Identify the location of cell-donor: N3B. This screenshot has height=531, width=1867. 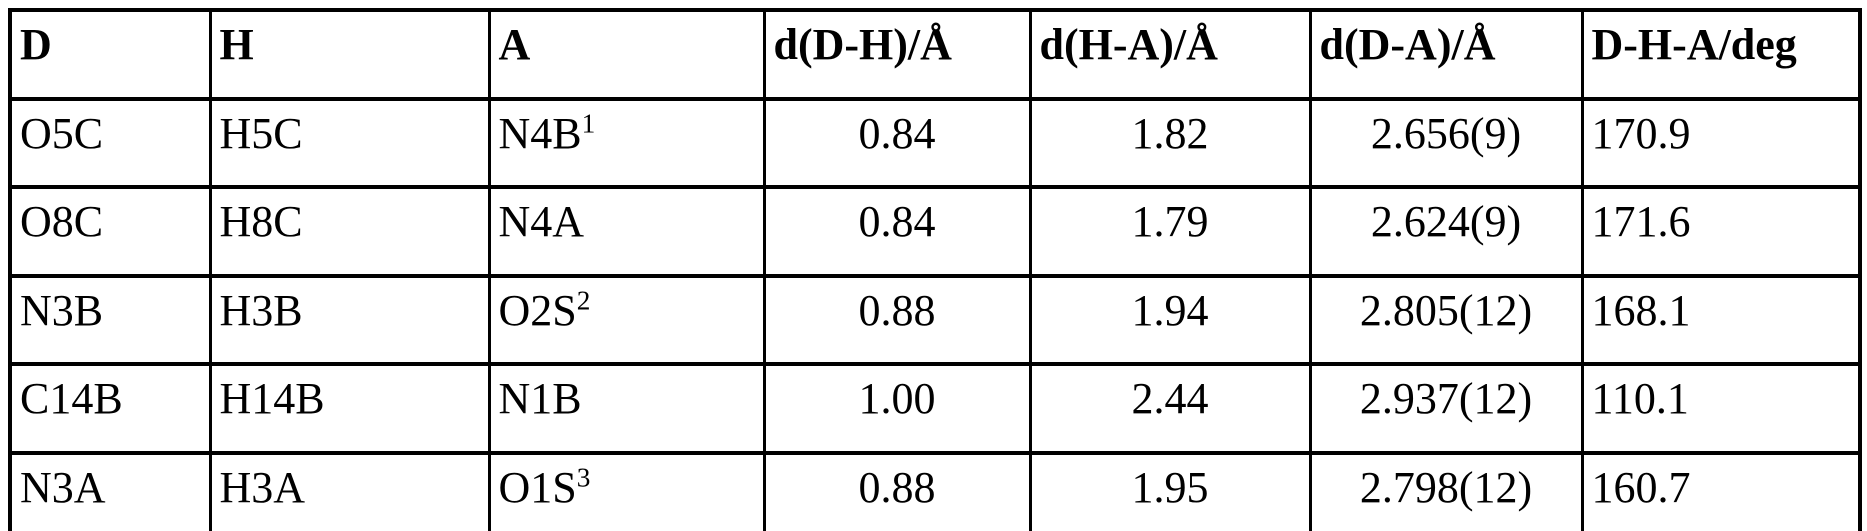
(110, 320).